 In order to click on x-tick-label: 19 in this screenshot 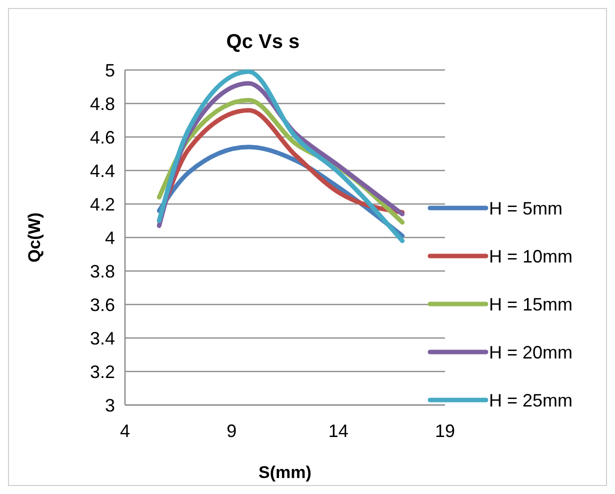, I will do `click(445, 431)`.